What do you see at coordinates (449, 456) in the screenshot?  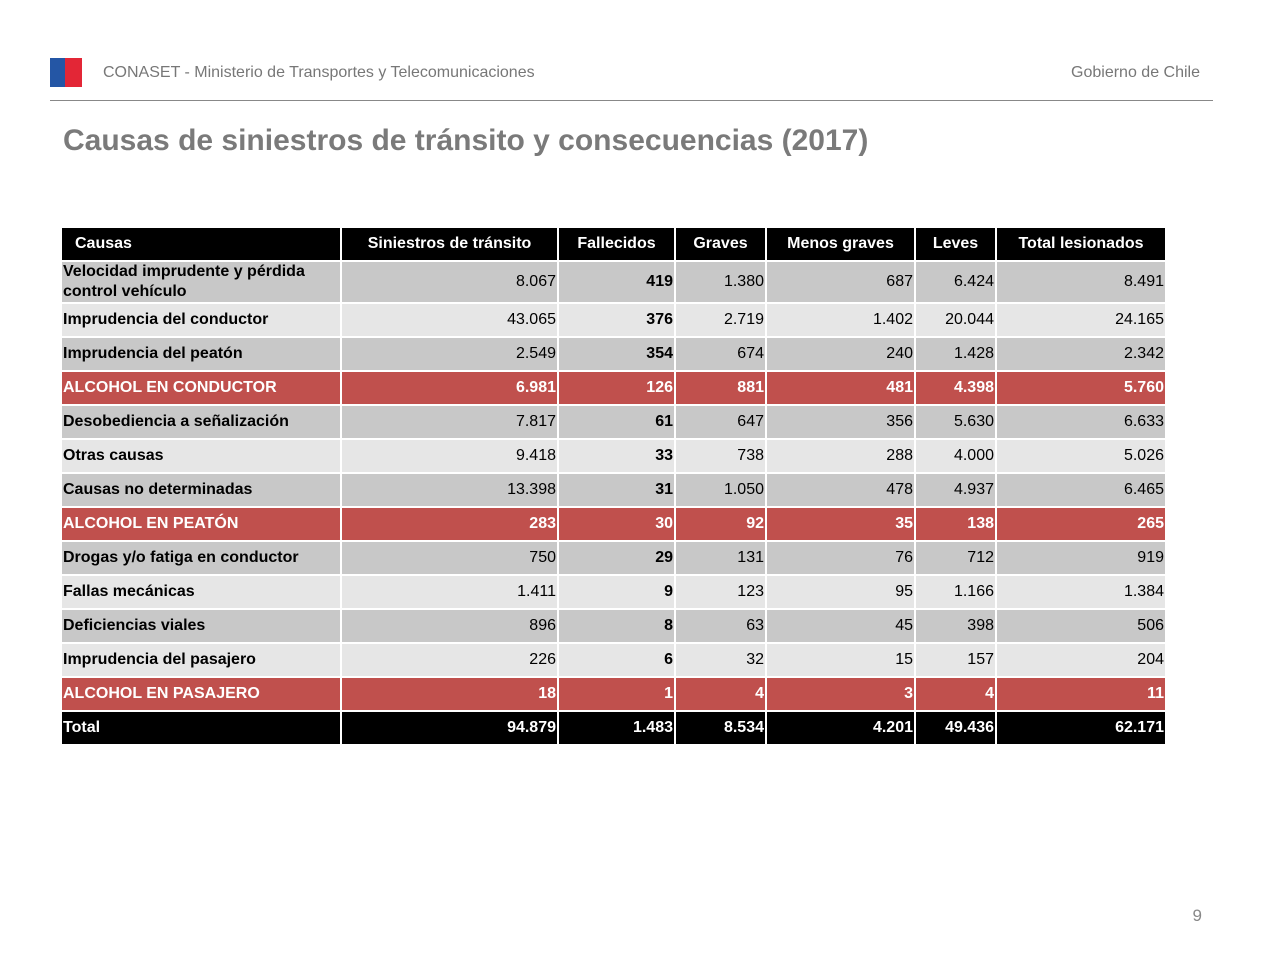 I see `value-cell: 9.418` at bounding box center [449, 456].